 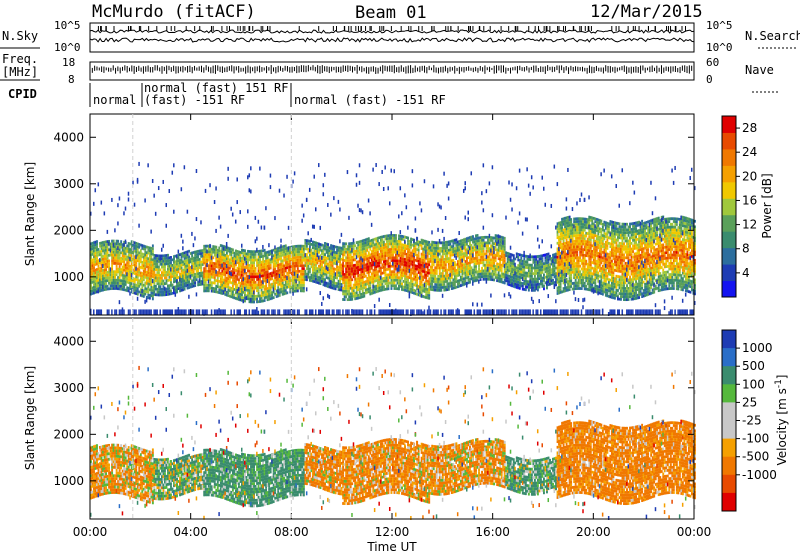 What do you see at coordinates (216, 88) in the screenshot?
I see `cpid-segment-2: normal (fast) 151 RF` at bounding box center [216, 88].